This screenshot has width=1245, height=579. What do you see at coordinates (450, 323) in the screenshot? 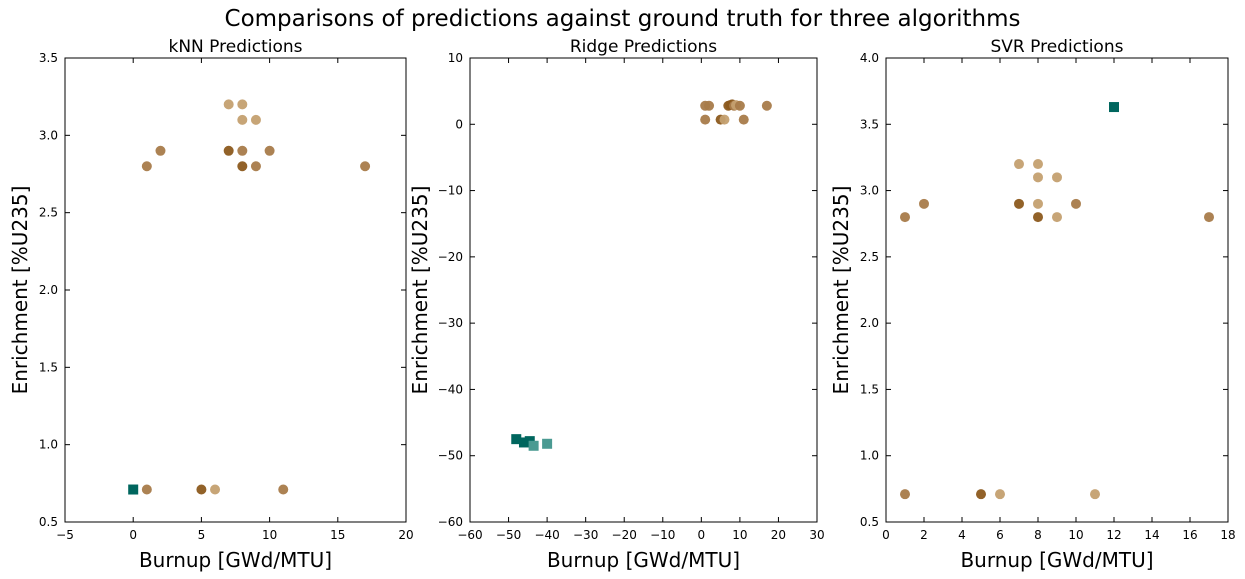
I see `y-tick-label: −30` at bounding box center [450, 323].